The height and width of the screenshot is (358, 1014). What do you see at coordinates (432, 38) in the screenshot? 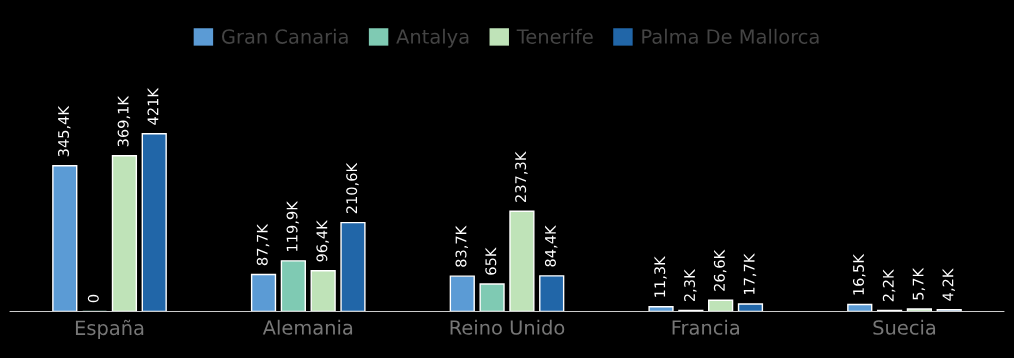
I see `legend-label: Antalya` at bounding box center [432, 38].